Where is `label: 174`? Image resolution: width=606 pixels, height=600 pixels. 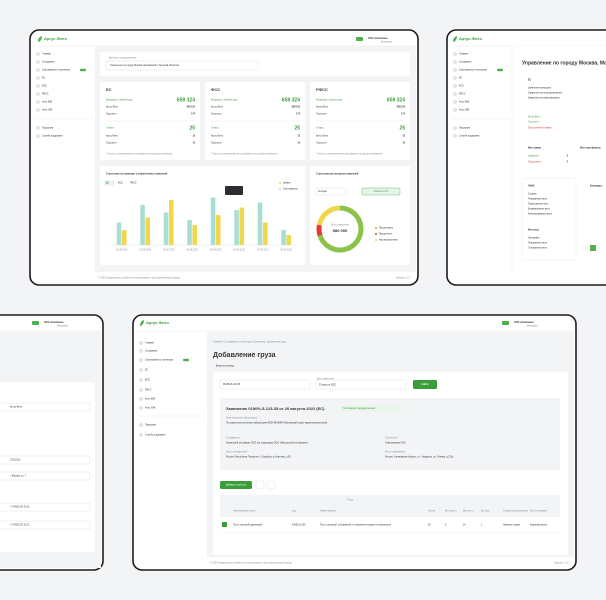 label: 174 is located at coordinates (298, 114).